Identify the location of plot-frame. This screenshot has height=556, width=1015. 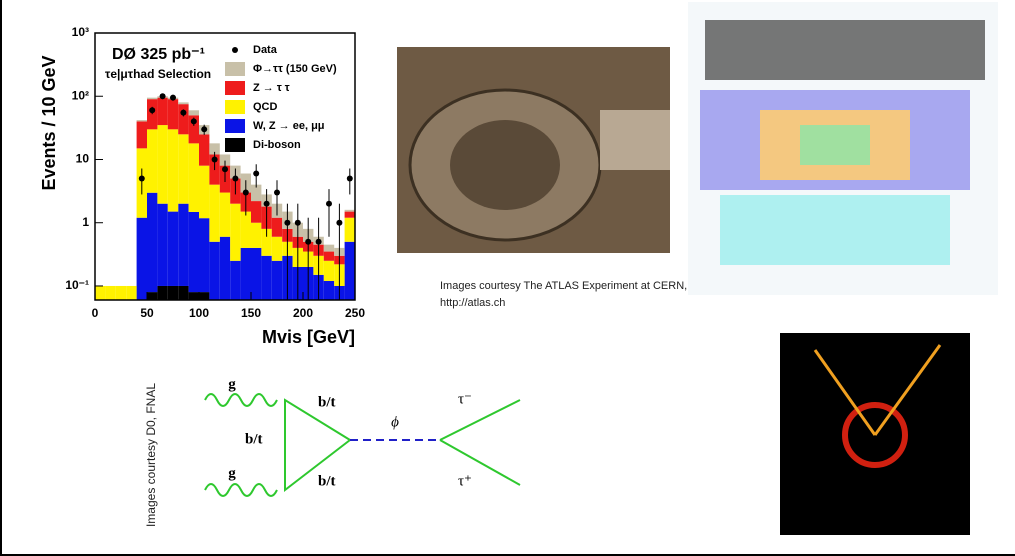
(225, 166).